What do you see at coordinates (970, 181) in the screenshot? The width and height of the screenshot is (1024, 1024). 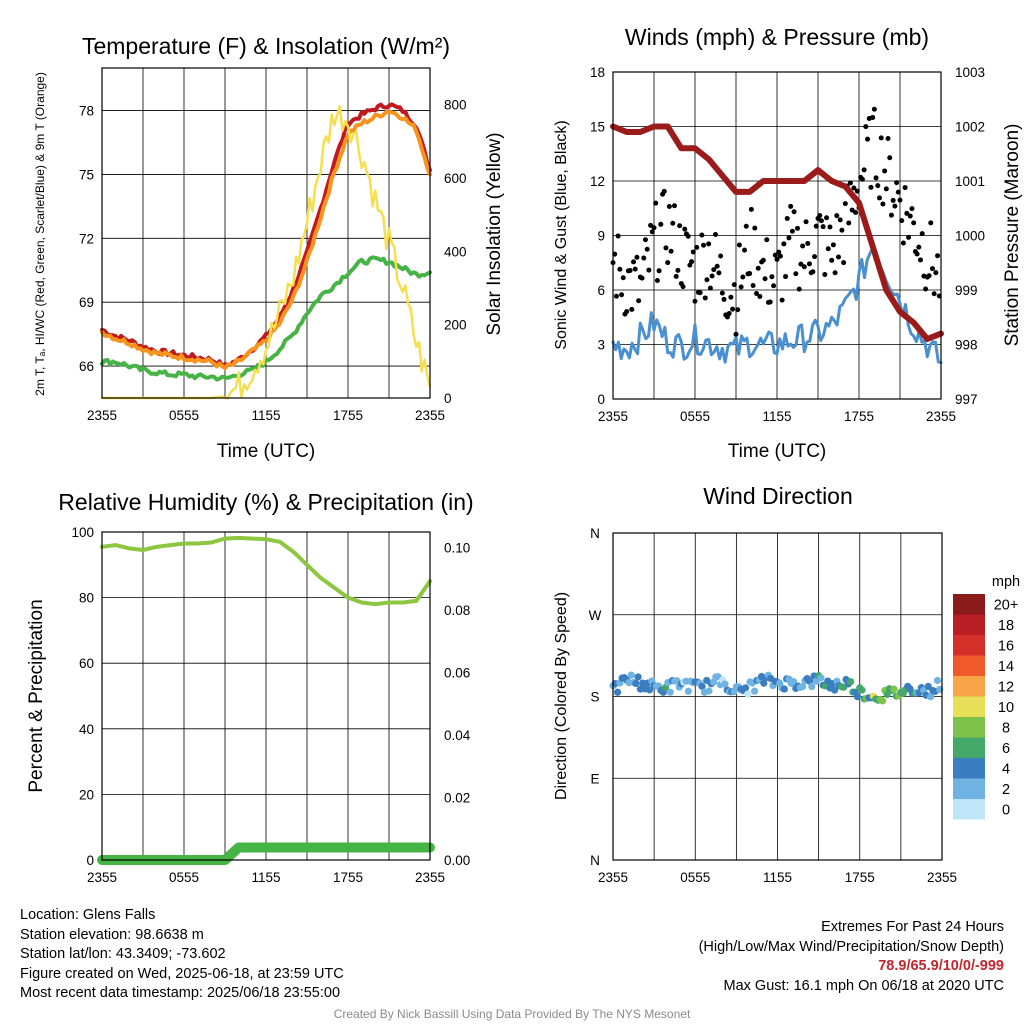 I see `wind-y2tick-label: 1001` at bounding box center [970, 181].